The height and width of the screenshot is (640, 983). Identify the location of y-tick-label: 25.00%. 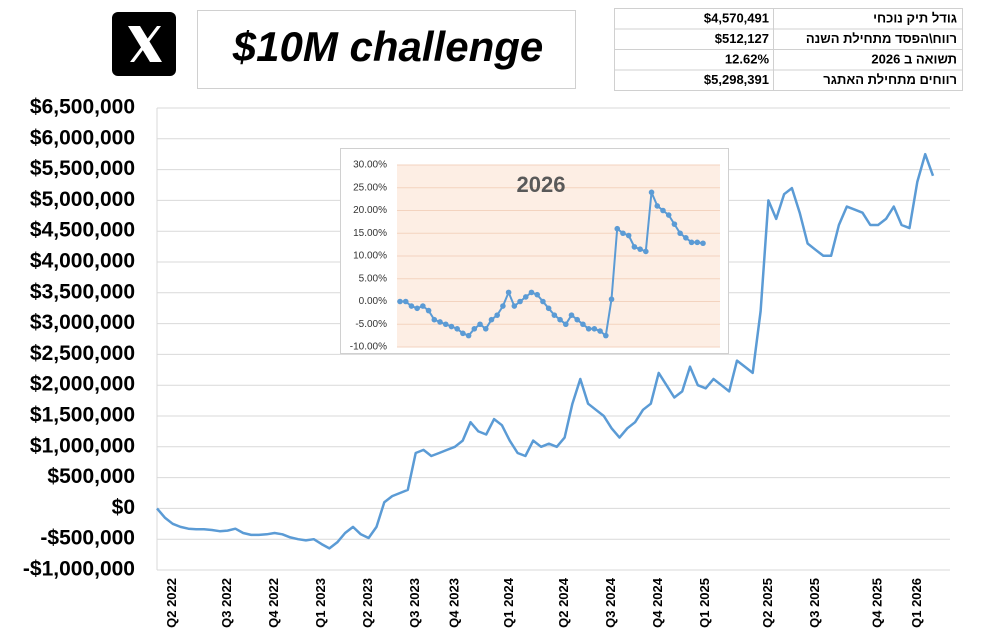
(370, 187).